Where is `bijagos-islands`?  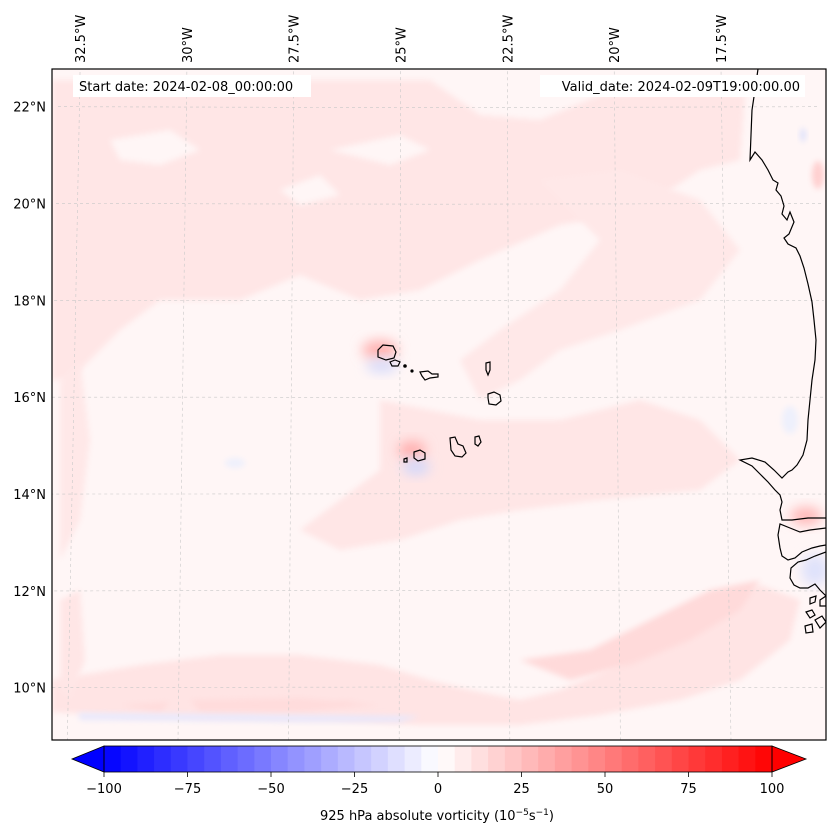
bijagos-islands is located at coordinates (815, 614).